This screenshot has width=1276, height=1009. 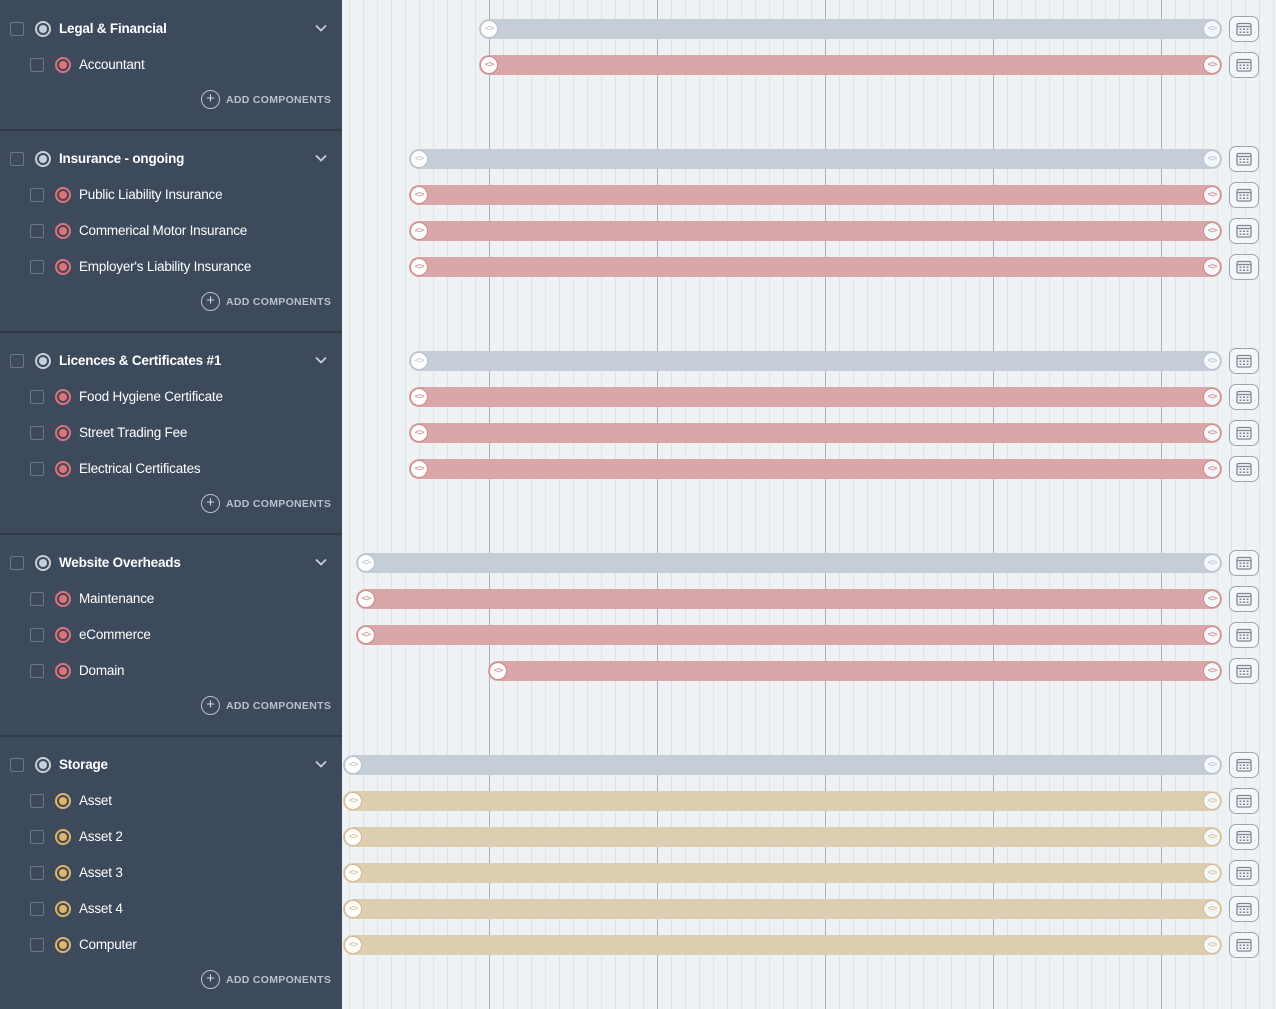 I want to click on list-item: Accountant, so click(x=171, y=65).